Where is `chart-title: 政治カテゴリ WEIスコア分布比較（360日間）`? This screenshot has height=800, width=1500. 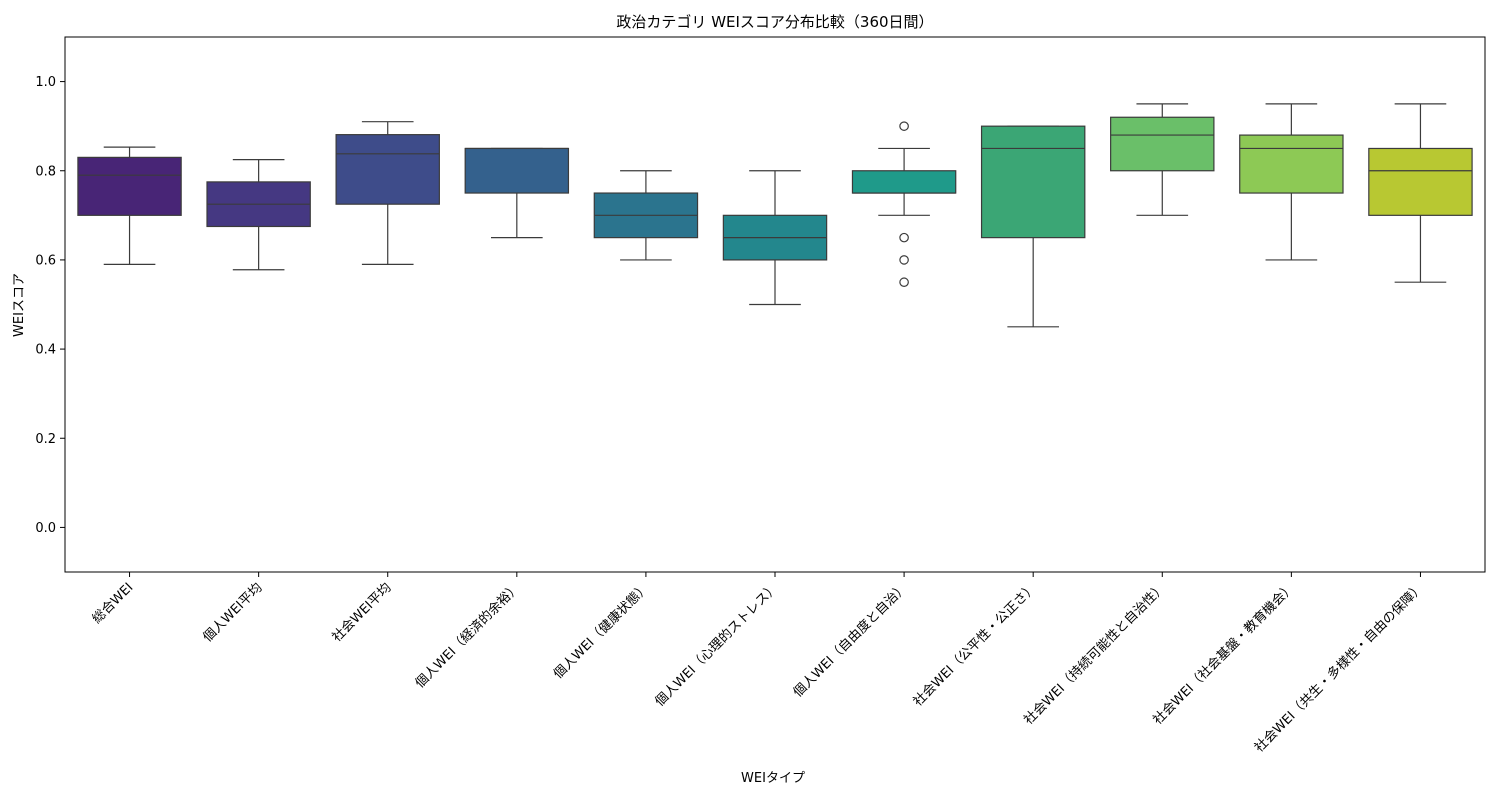 chart-title: 政治カテゴリ WEIスコア分布比較（360日間） is located at coordinates (774, 22).